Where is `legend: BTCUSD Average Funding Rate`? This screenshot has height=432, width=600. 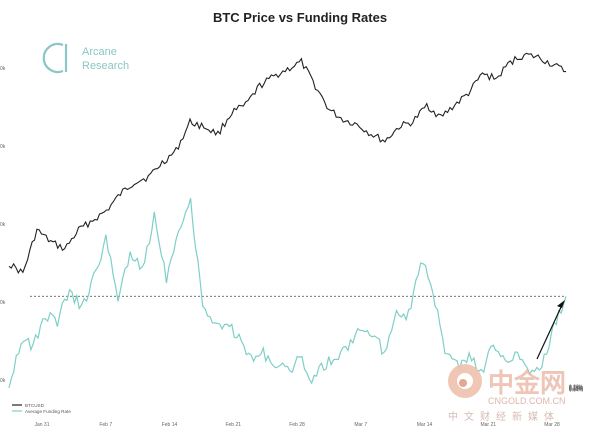 legend: BTCUSD Average Funding Rate is located at coordinates (41, 408).